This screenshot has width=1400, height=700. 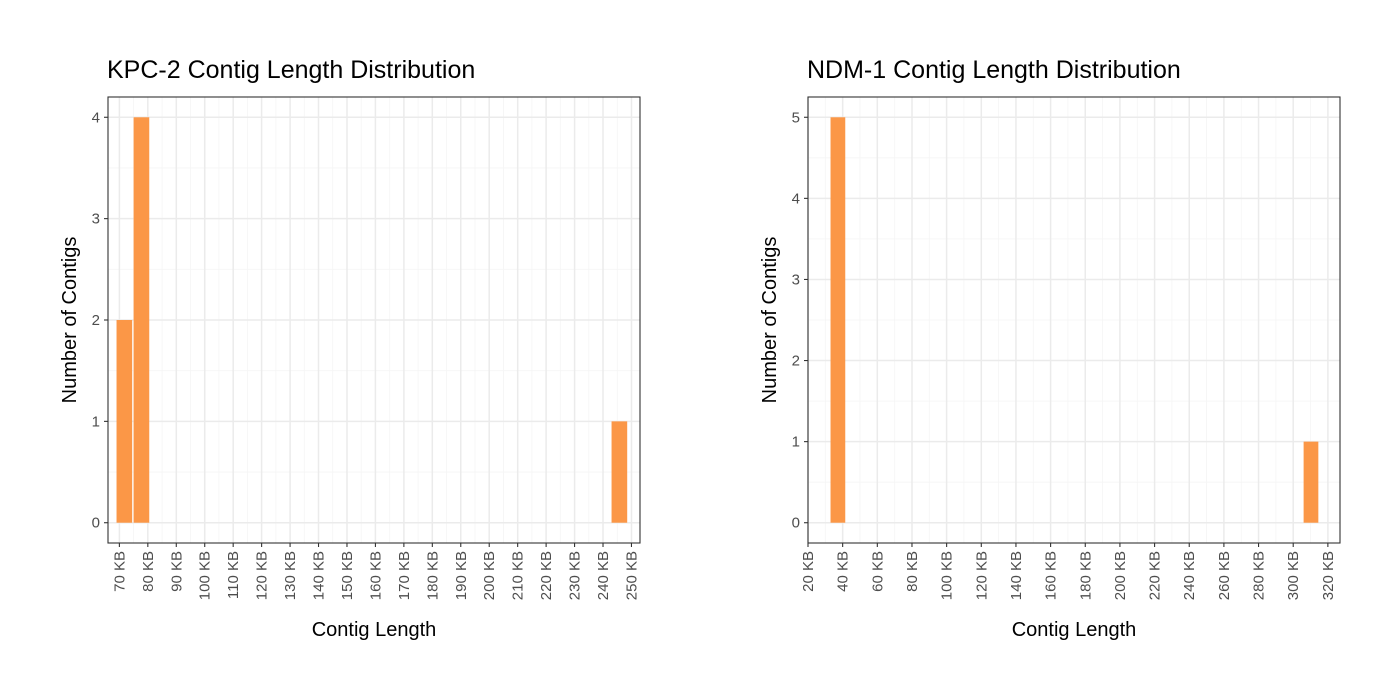 I want to click on x-tick-label: 20 KB, so click(x=808, y=571).